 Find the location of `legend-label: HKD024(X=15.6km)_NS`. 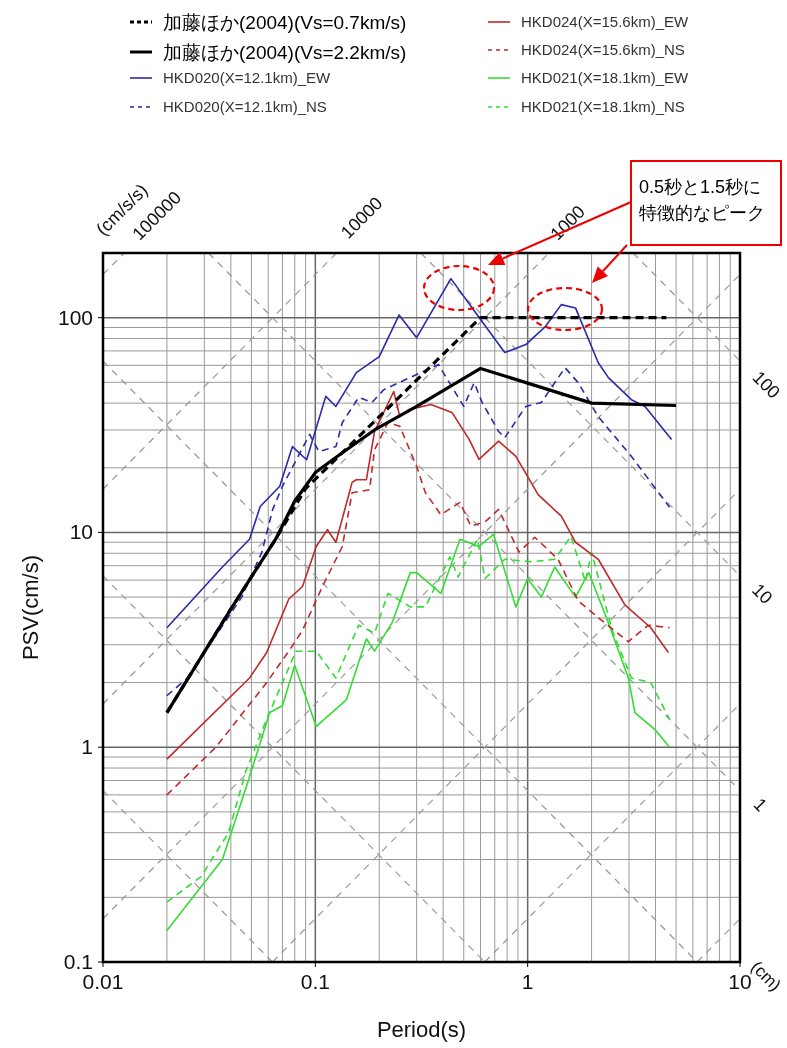

legend-label: HKD024(X=15.6km)_NS is located at coordinates (603, 49).